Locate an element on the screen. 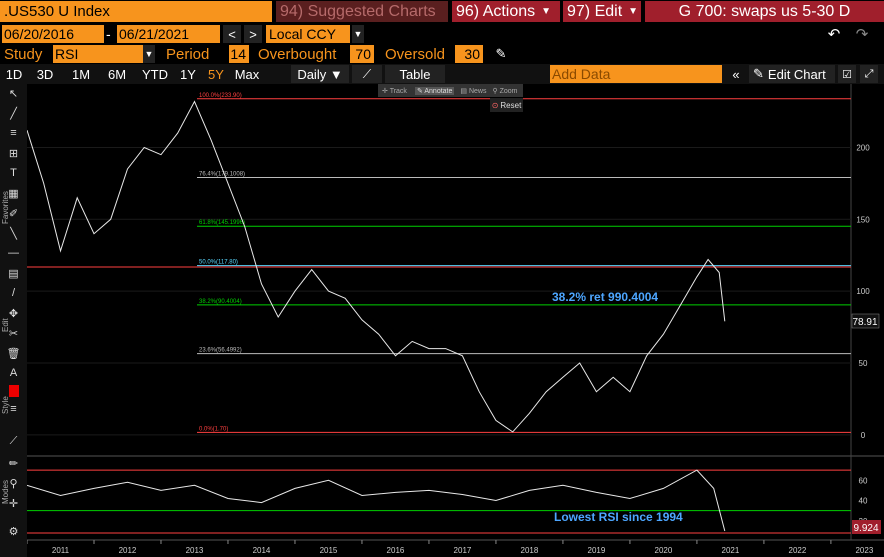 Image resolution: width=884 pixels, height=557 pixels. move-icon: ✥ is located at coordinates (13, 313).